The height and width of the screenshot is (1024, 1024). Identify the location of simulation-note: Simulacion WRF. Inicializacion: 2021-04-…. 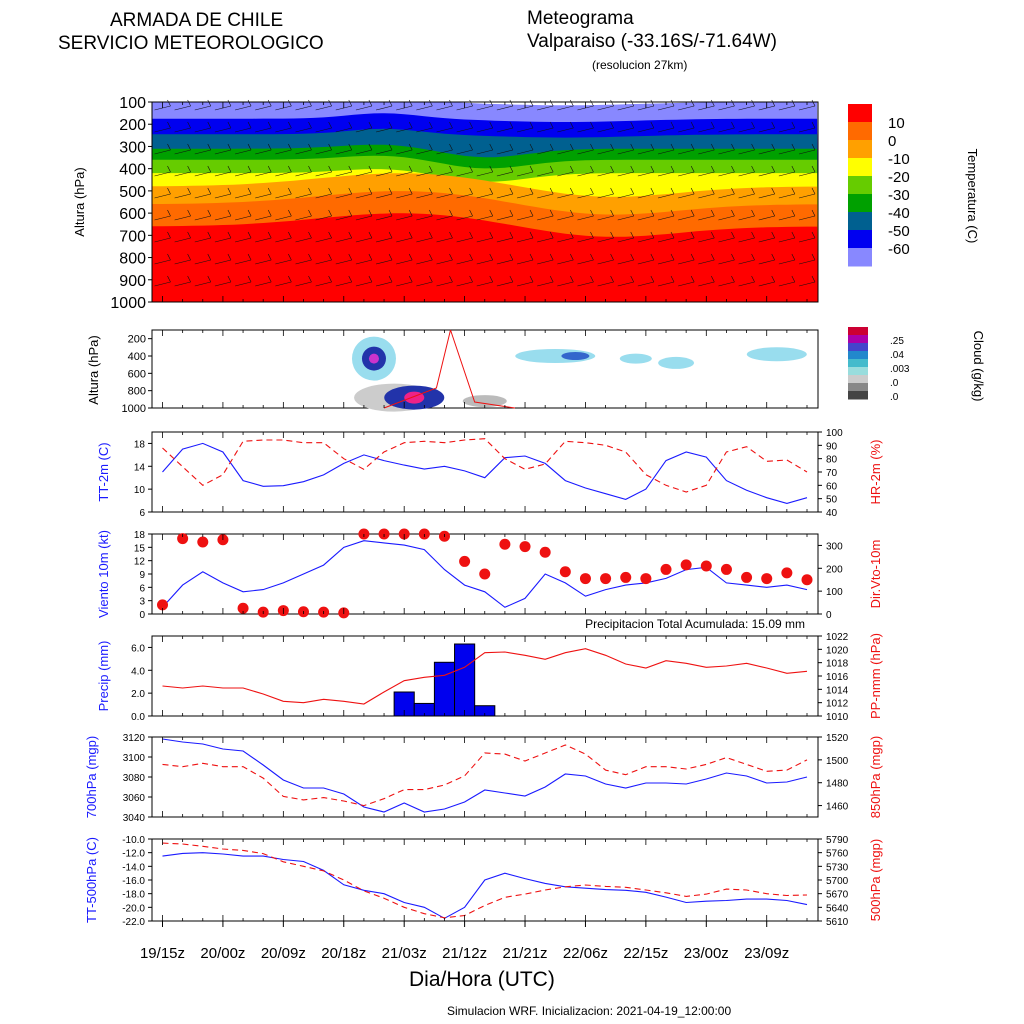
(589, 1011).